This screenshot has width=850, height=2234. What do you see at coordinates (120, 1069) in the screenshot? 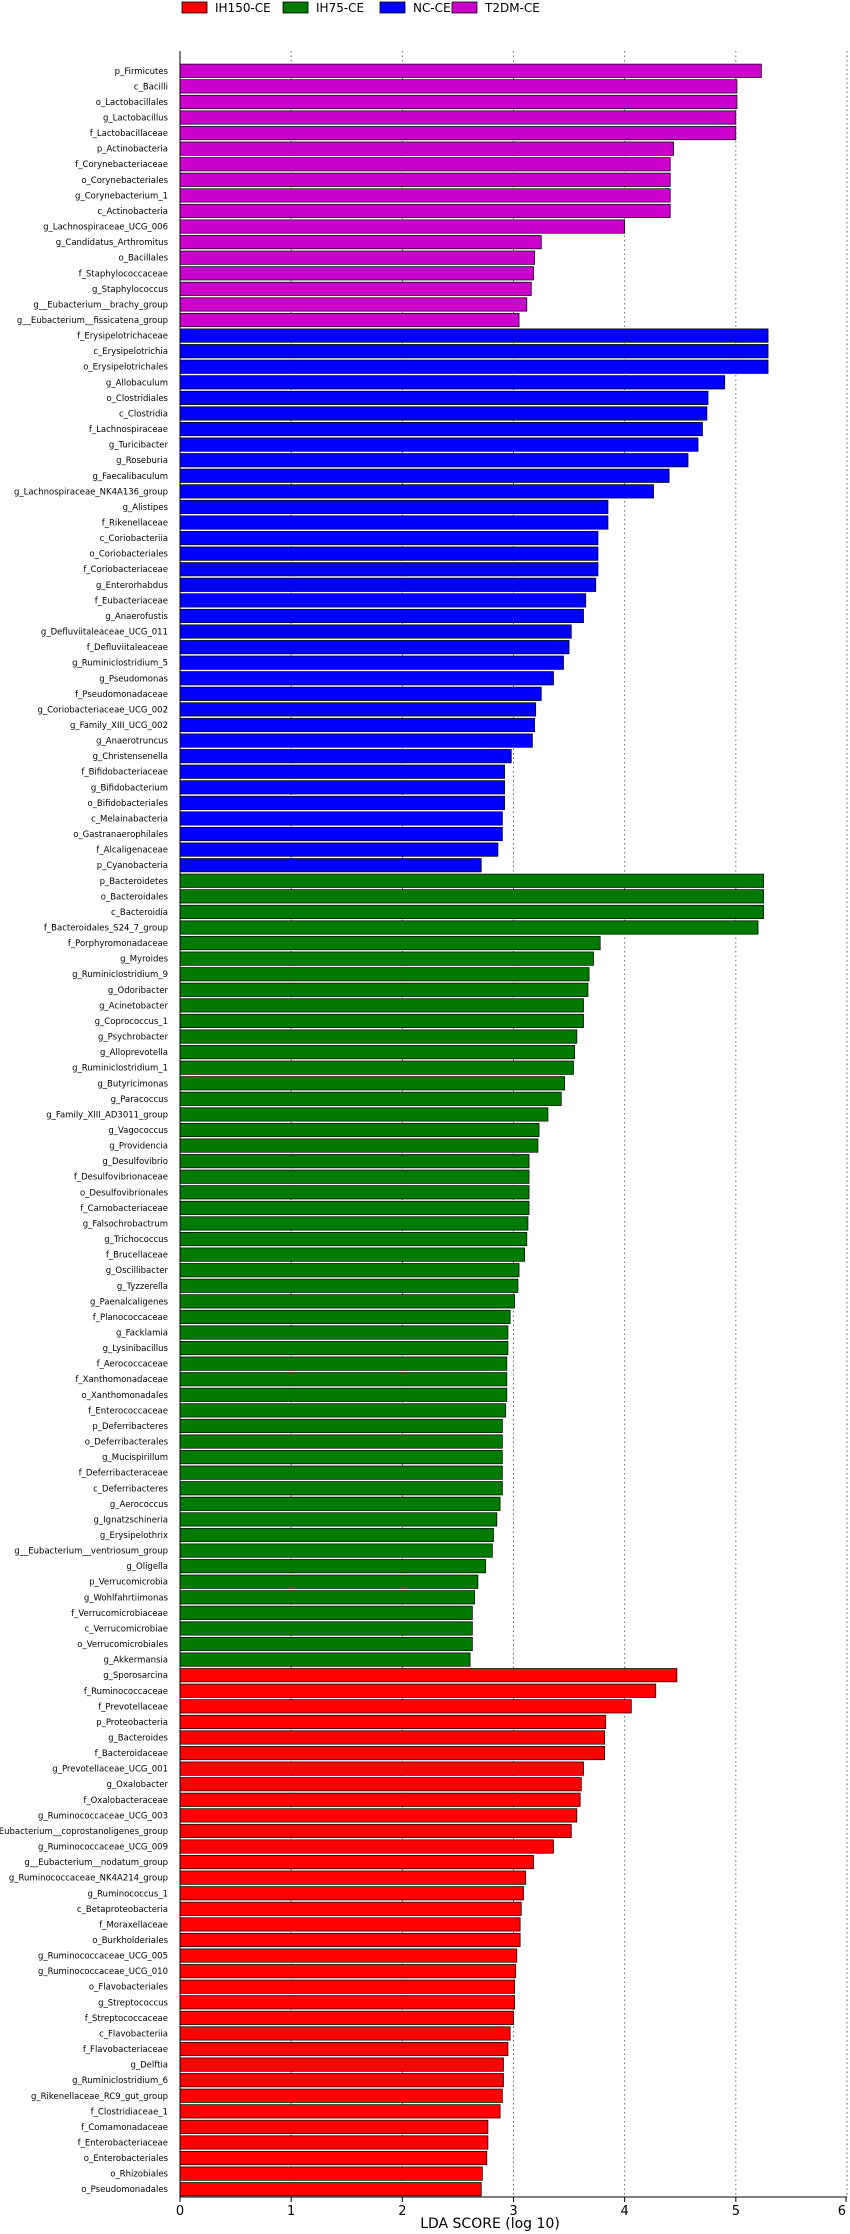
I see `category-label: g_Ruminiclostridium_1` at bounding box center [120, 1069].